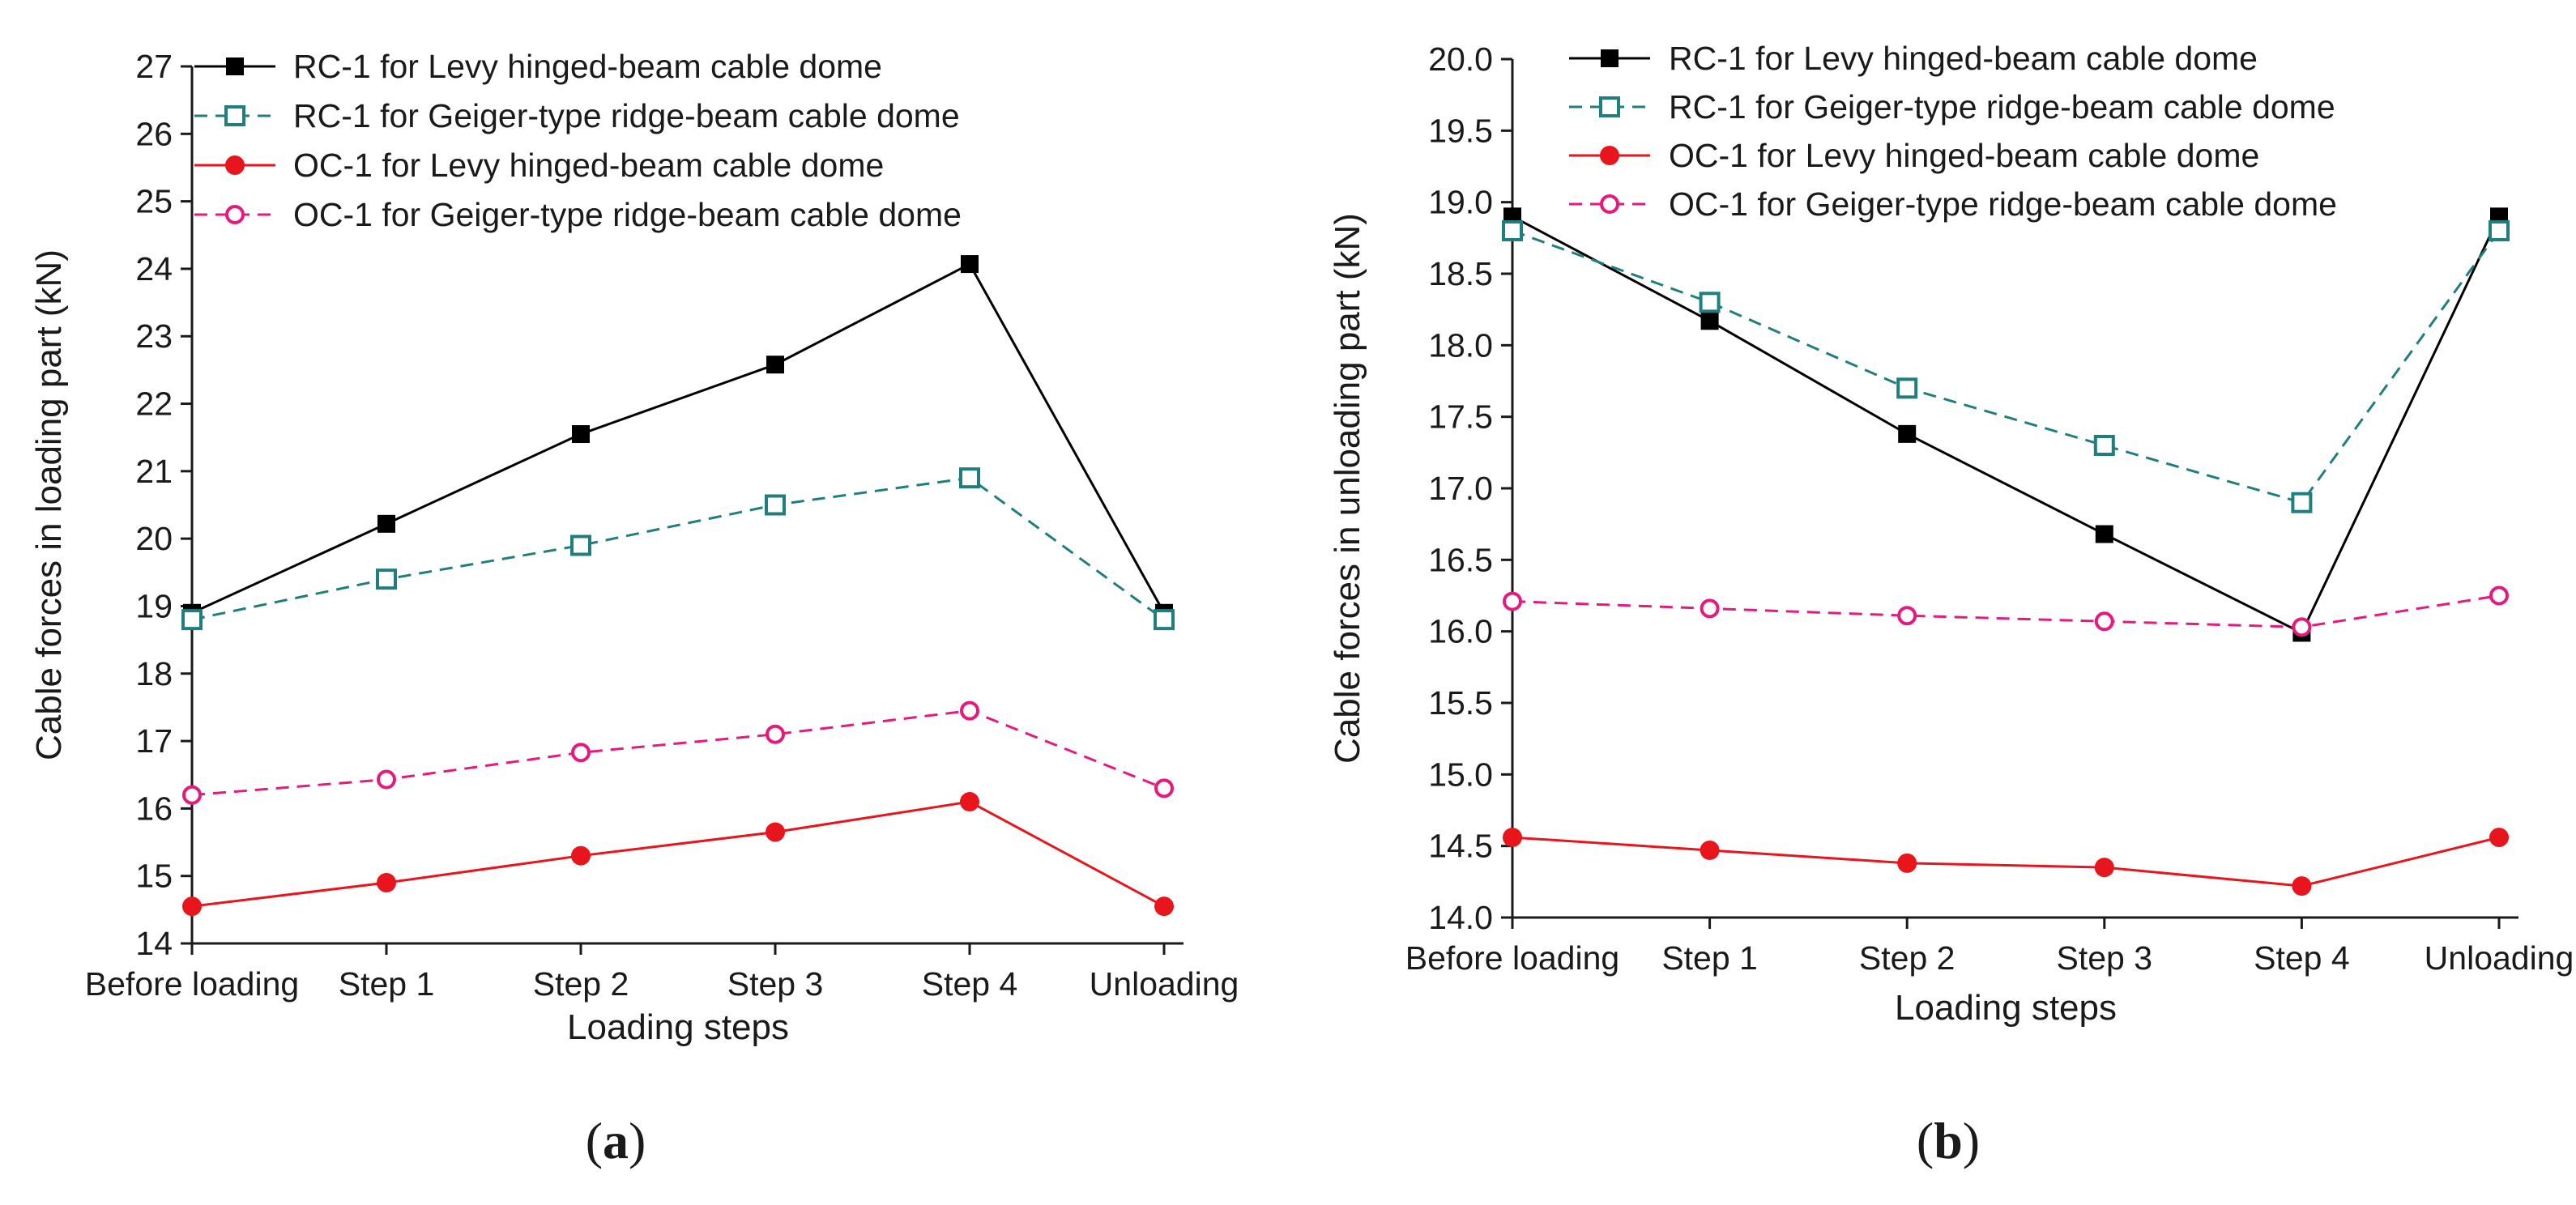 The height and width of the screenshot is (1205, 2576). What do you see at coordinates (1461, 846) in the screenshot?
I see `y-tick-label: 14.5` at bounding box center [1461, 846].